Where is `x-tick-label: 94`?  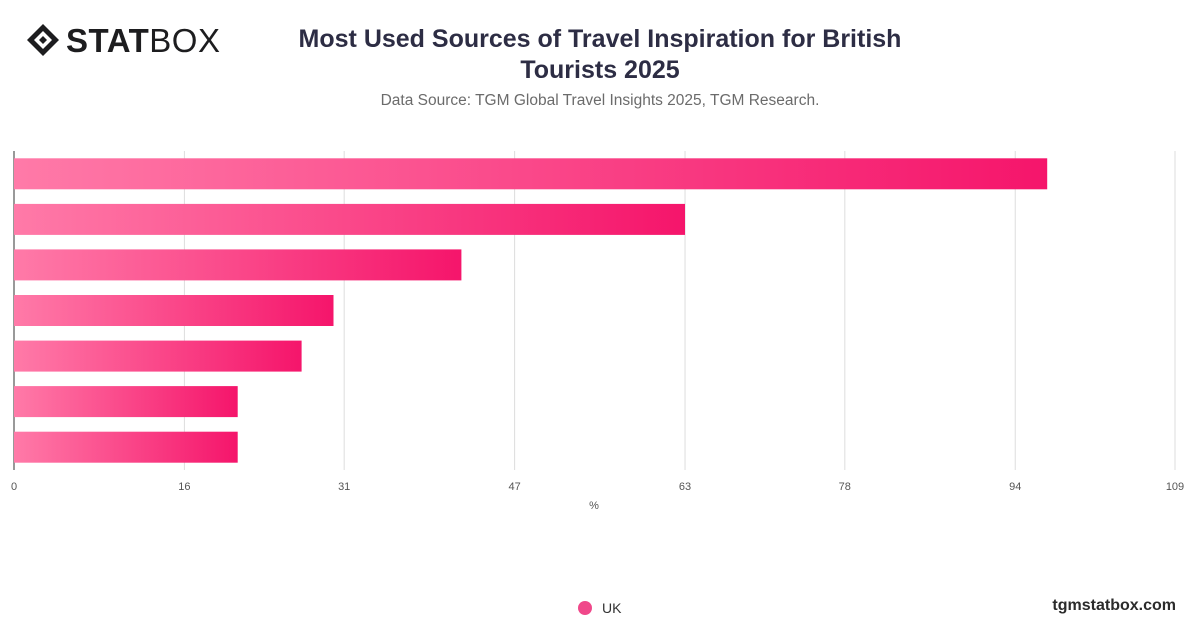 x-tick-label: 94 is located at coordinates (1015, 487).